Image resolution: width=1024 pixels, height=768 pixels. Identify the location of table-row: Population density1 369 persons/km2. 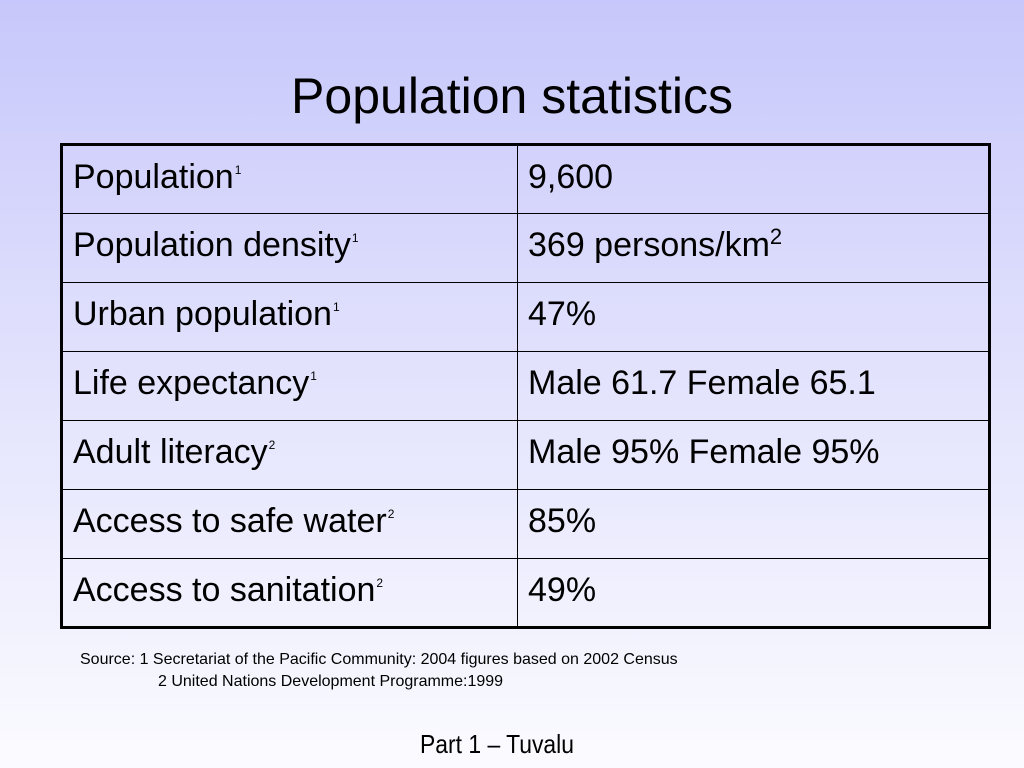
(525, 248).